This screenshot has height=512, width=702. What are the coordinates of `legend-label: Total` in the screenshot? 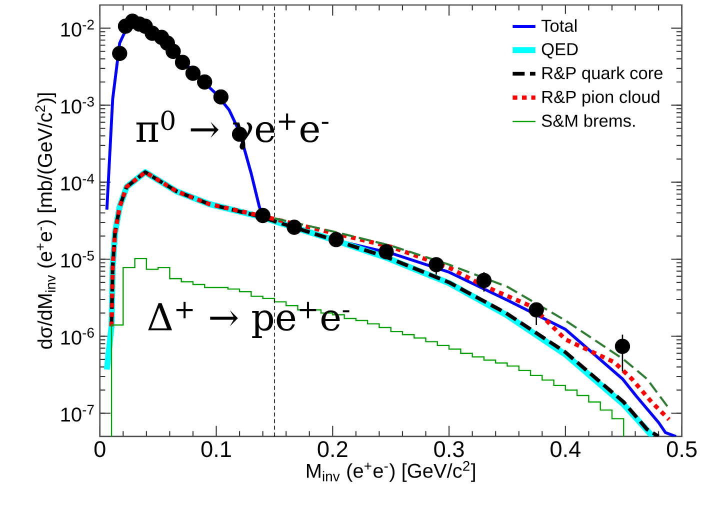 It's located at (558, 25).